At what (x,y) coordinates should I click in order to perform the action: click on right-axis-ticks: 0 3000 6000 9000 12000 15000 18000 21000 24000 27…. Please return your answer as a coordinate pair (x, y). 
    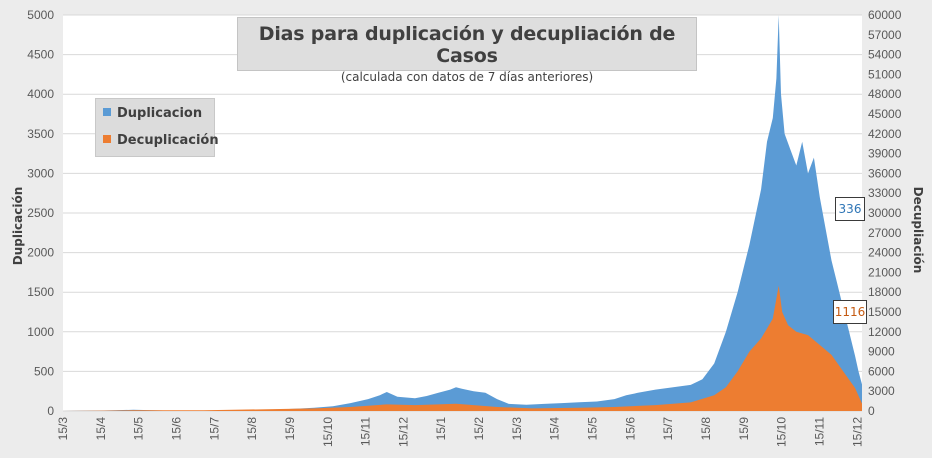
    Looking at the image, I should click on (885, 213).